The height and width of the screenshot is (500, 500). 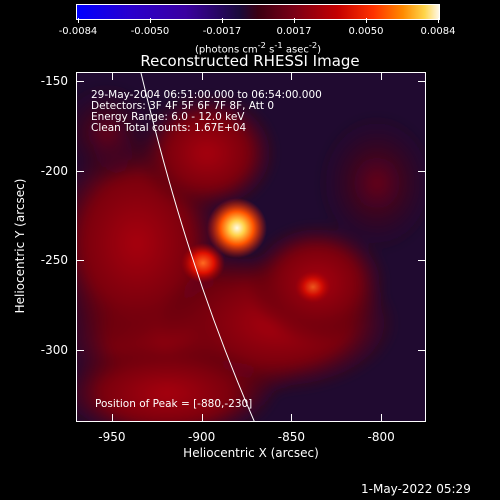 What do you see at coordinates (258, 12) in the screenshot?
I see `colorbar` at bounding box center [258, 12].